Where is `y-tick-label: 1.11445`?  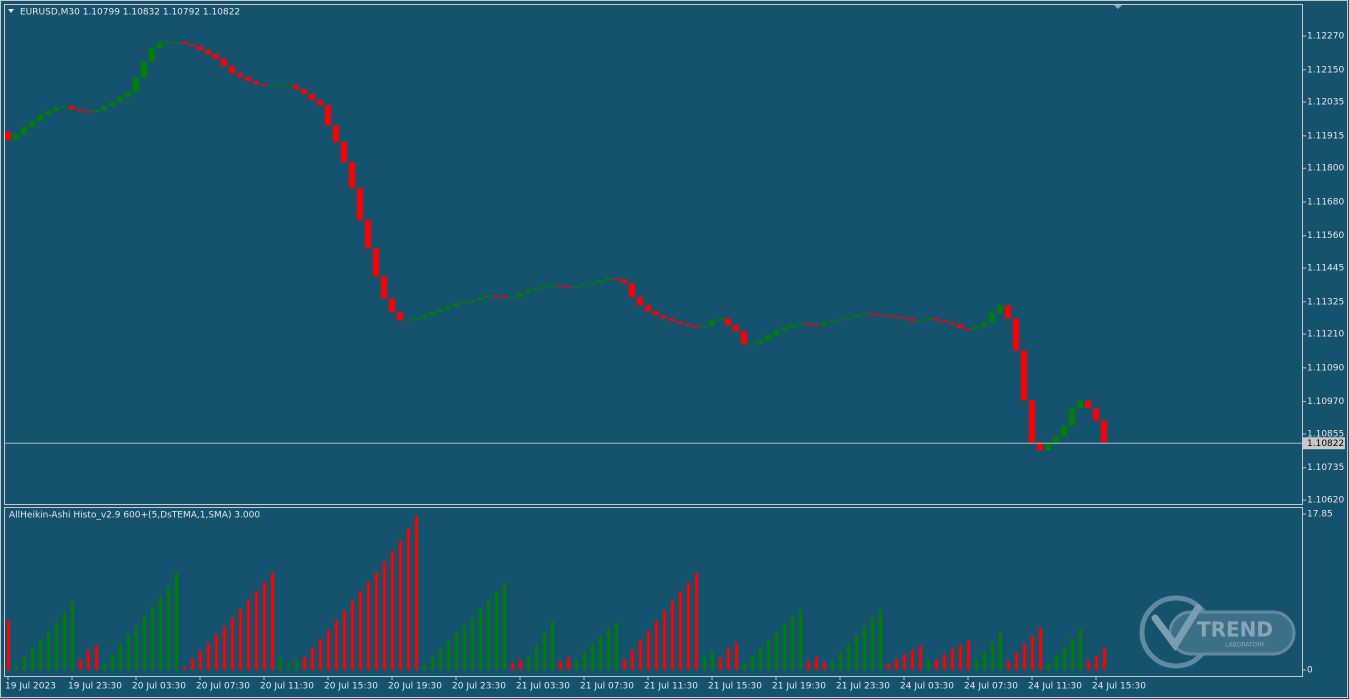 y-tick-label: 1.11445 is located at coordinates (1325, 269).